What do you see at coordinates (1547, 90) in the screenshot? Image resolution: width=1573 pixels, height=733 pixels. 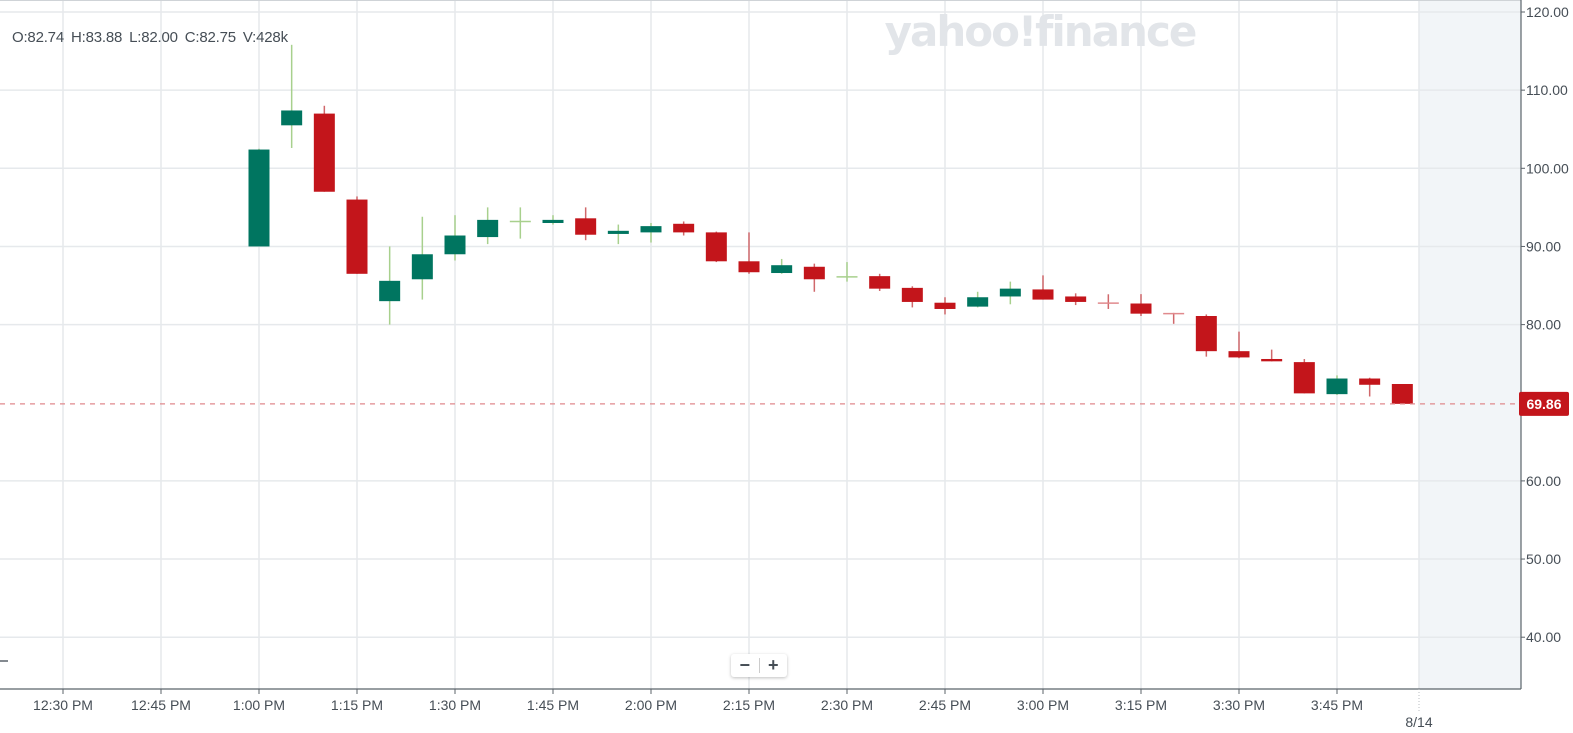 I see `svg-text: 110.00` at bounding box center [1547, 90].